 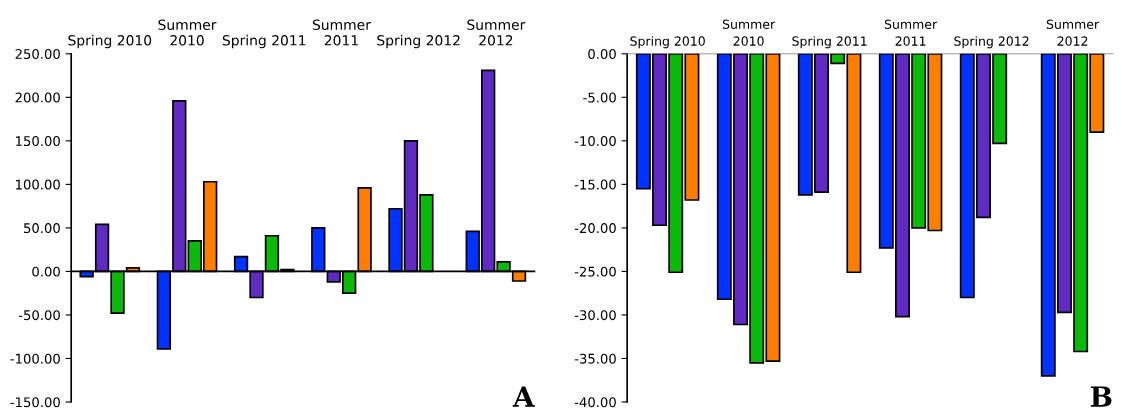 I want to click on annotation: B, so click(x=1101, y=396).